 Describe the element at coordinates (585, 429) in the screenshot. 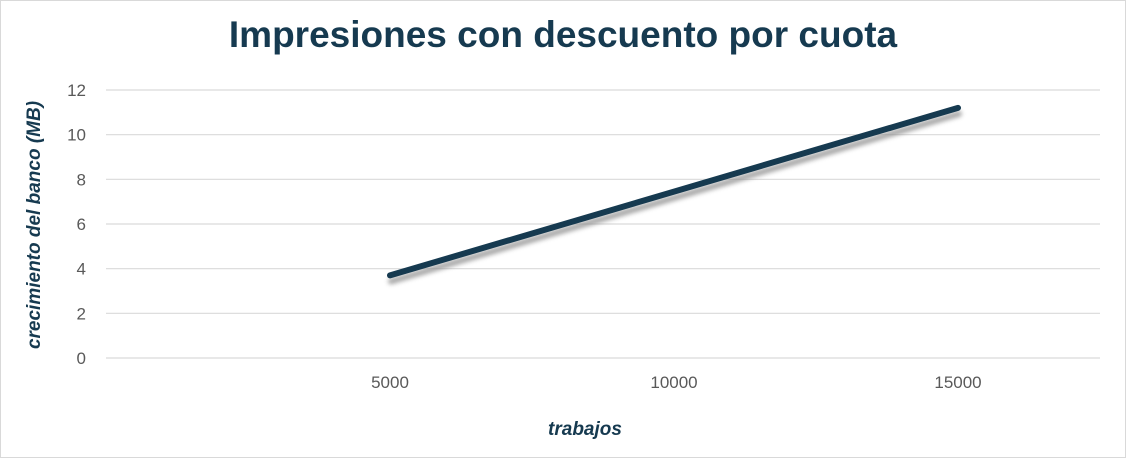

I see `x-axis-title: trabajos` at that location.